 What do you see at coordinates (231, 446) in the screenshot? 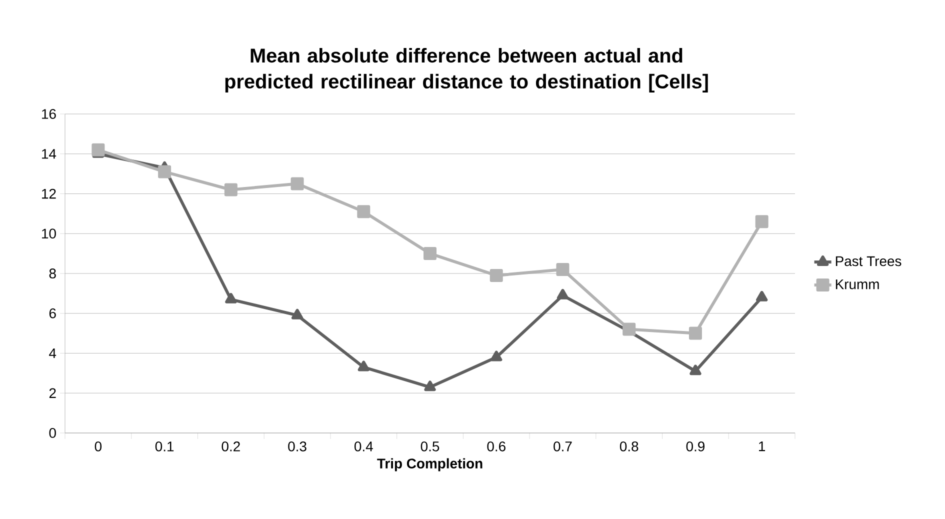
I see `x-tick-label: 0.2` at bounding box center [231, 446].